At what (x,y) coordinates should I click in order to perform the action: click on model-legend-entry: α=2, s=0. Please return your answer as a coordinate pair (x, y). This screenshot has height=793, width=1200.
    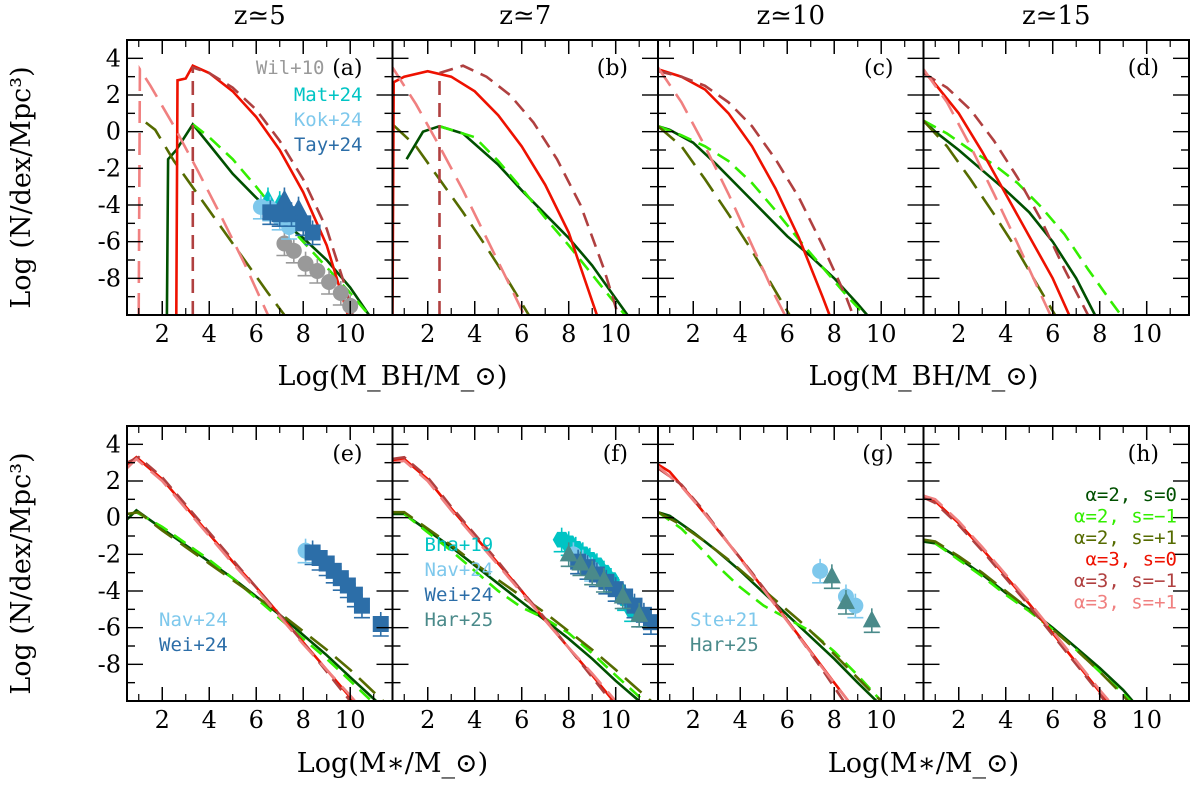
    Looking at the image, I should click on (1131, 495).